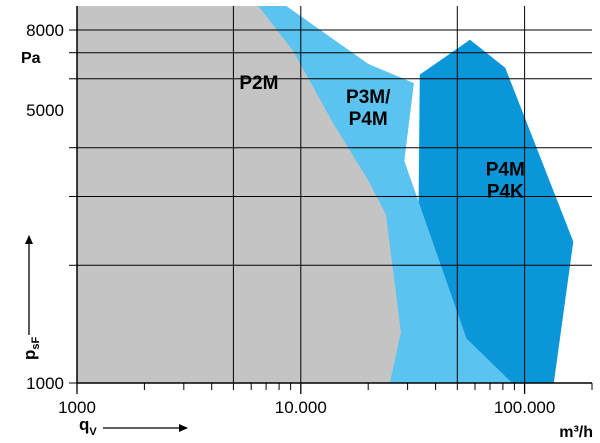  I want to click on y-tick-label: 5000, so click(45, 110).